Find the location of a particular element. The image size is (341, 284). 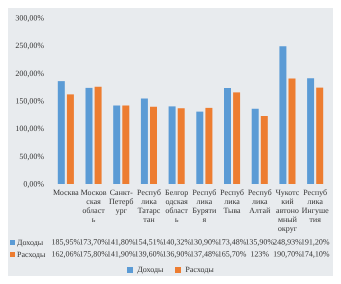

y-tick-label: 250,00% is located at coordinates (29, 45).